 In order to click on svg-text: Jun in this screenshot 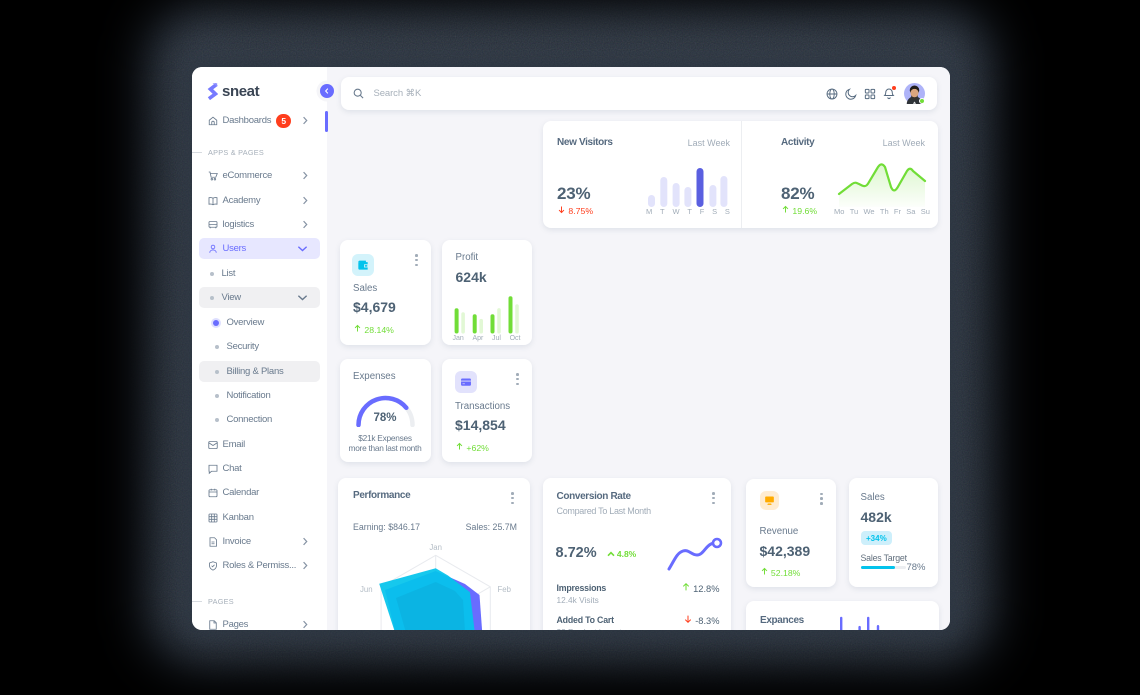, I will do `click(366, 589)`.